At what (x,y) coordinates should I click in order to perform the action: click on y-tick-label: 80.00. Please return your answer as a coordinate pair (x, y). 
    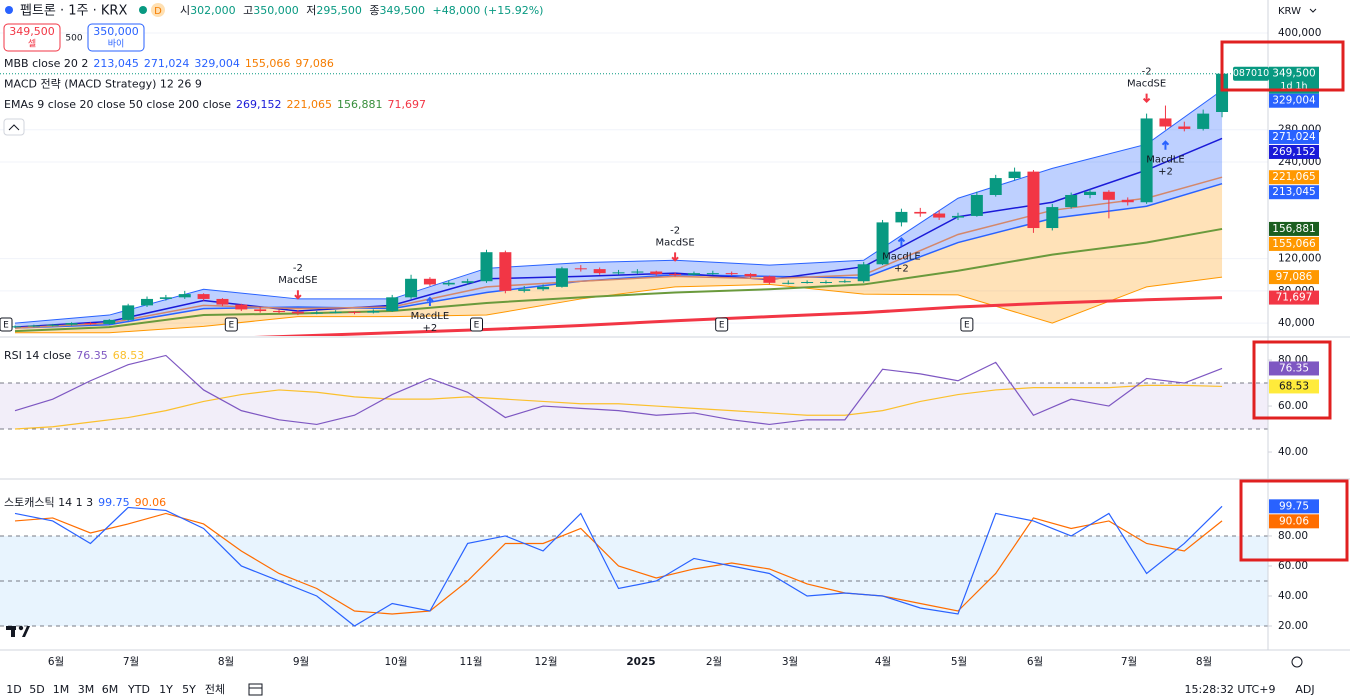
    Looking at the image, I should click on (1293, 536).